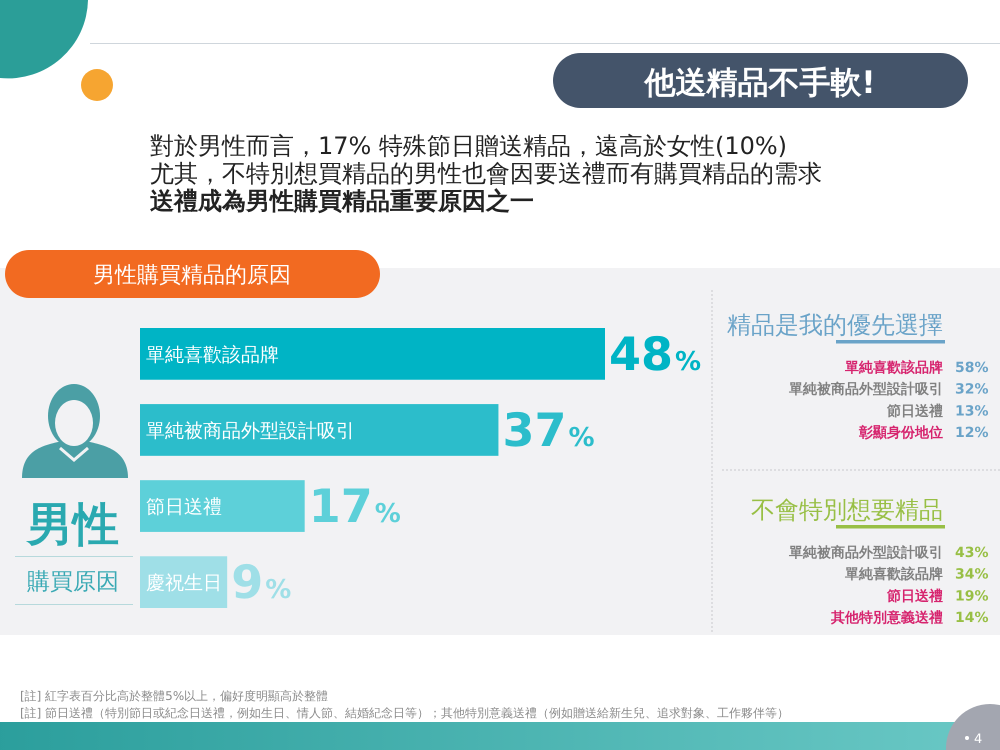 This screenshot has height=750, width=1000. What do you see at coordinates (972, 553) in the screenshot?
I see `data-label: 43%` at bounding box center [972, 553].